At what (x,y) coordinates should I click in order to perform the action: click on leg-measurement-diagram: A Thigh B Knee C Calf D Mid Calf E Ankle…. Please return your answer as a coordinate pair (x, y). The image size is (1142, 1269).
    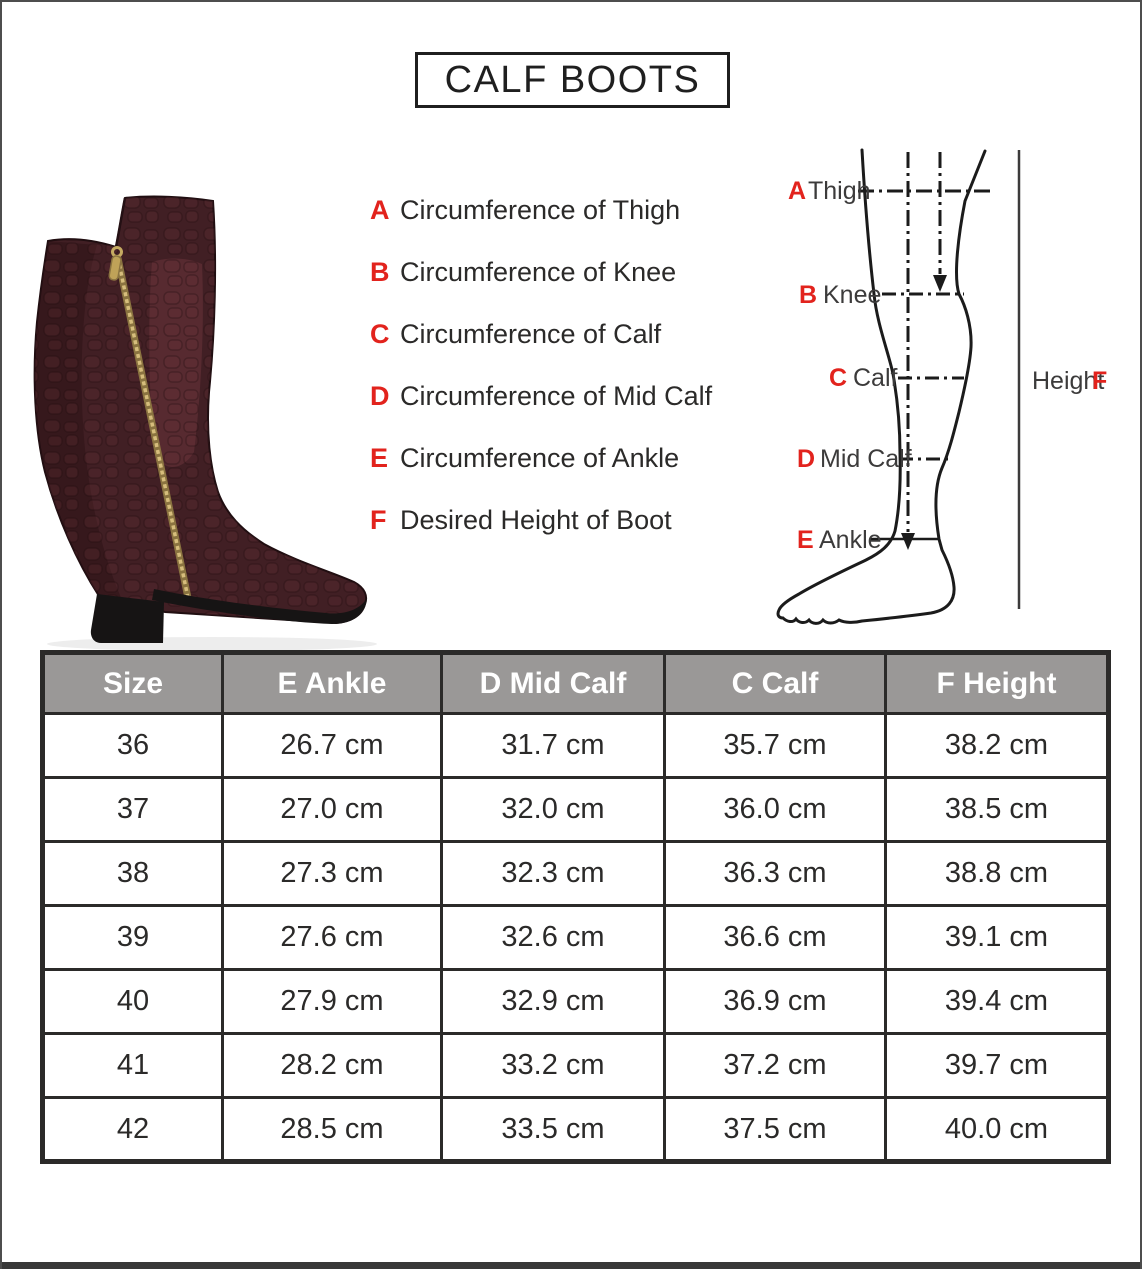
    Looking at the image, I should click on (941, 386).